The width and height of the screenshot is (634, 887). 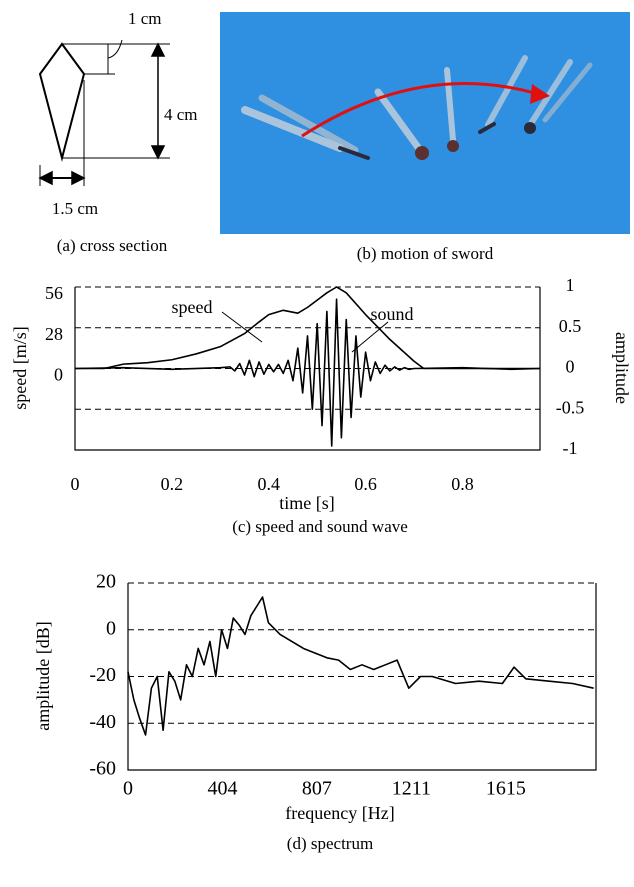 What do you see at coordinates (43, 675) in the screenshot?
I see `y-axis-label: amplitude [dB]` at bounding box center [43, 675].